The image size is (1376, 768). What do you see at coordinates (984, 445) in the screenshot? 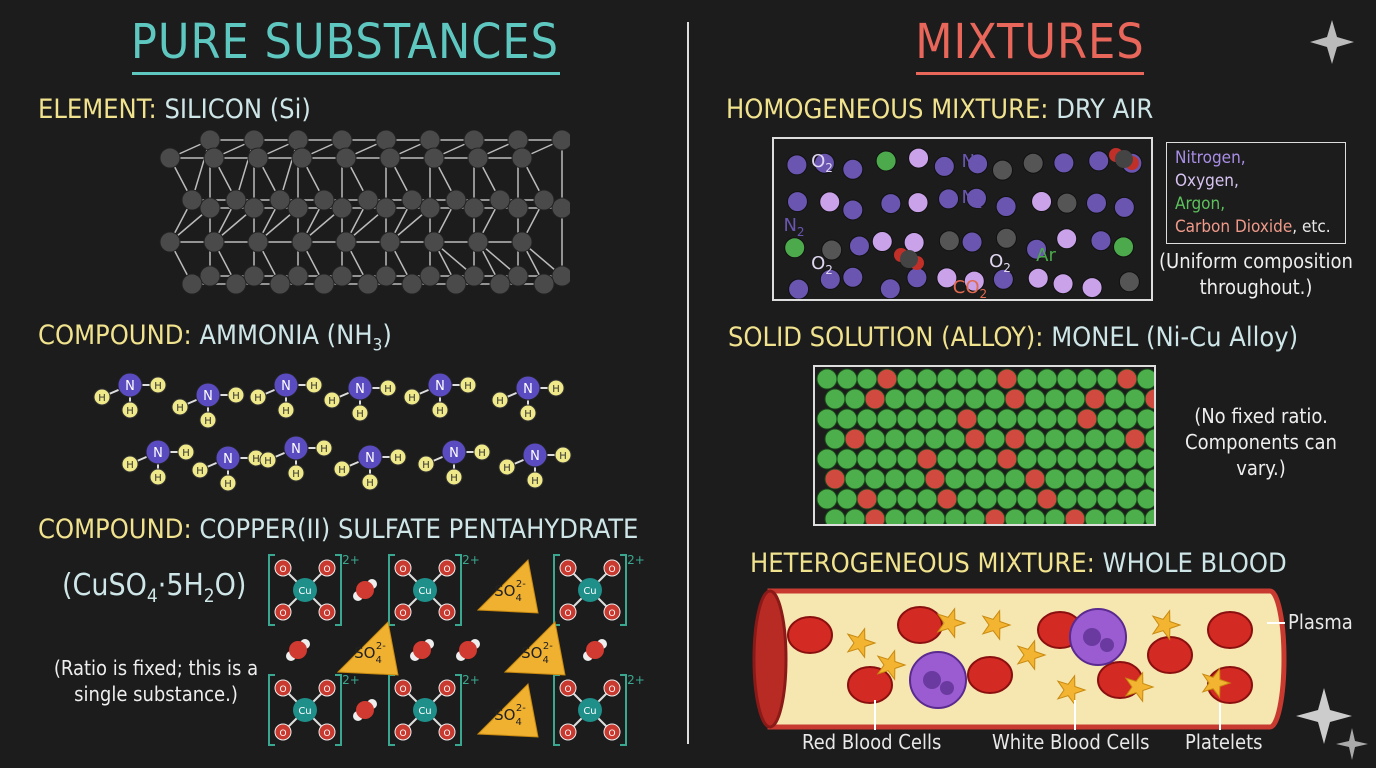
I see `monel-alloy-lattice` at bounding box center [984, 445].